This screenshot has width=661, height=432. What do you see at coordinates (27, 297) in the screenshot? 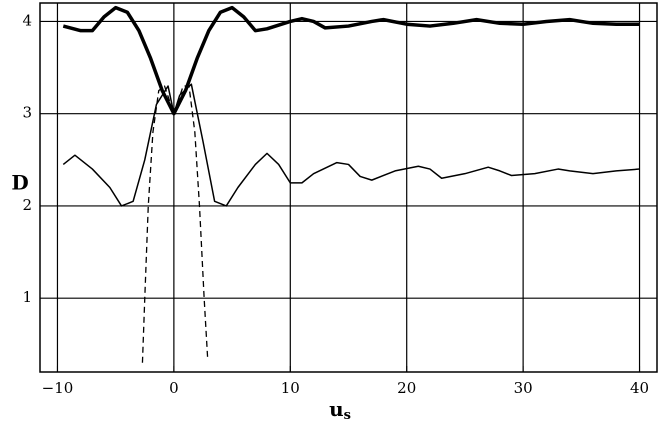
I see `y-tick-label: 1` at bounding box center [27, 297].